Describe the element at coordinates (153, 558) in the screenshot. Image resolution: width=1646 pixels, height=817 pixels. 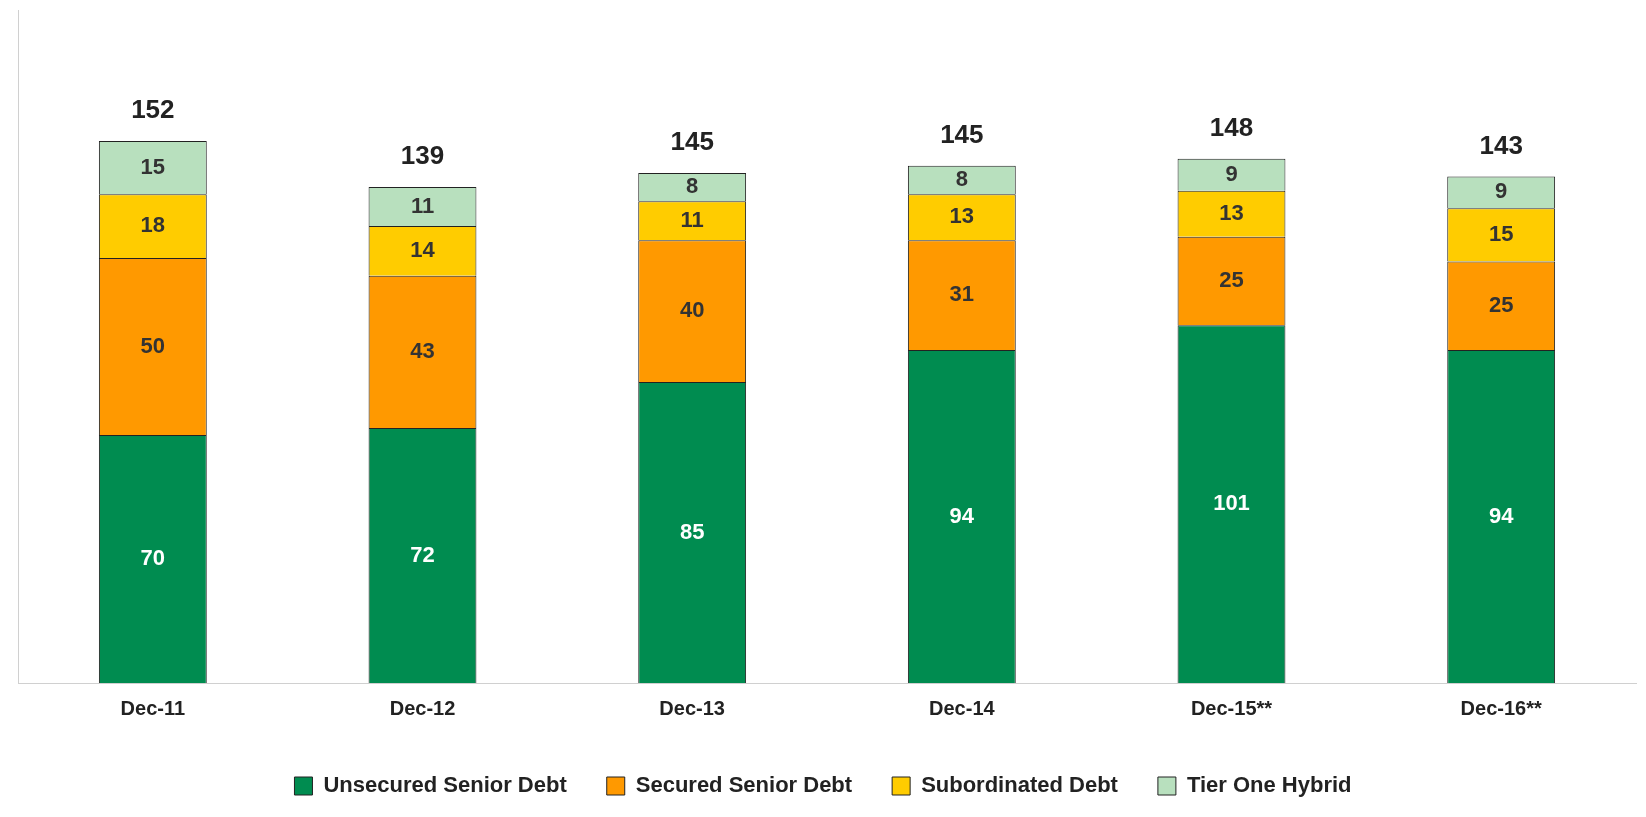
I see `data-label: 70` at that location.